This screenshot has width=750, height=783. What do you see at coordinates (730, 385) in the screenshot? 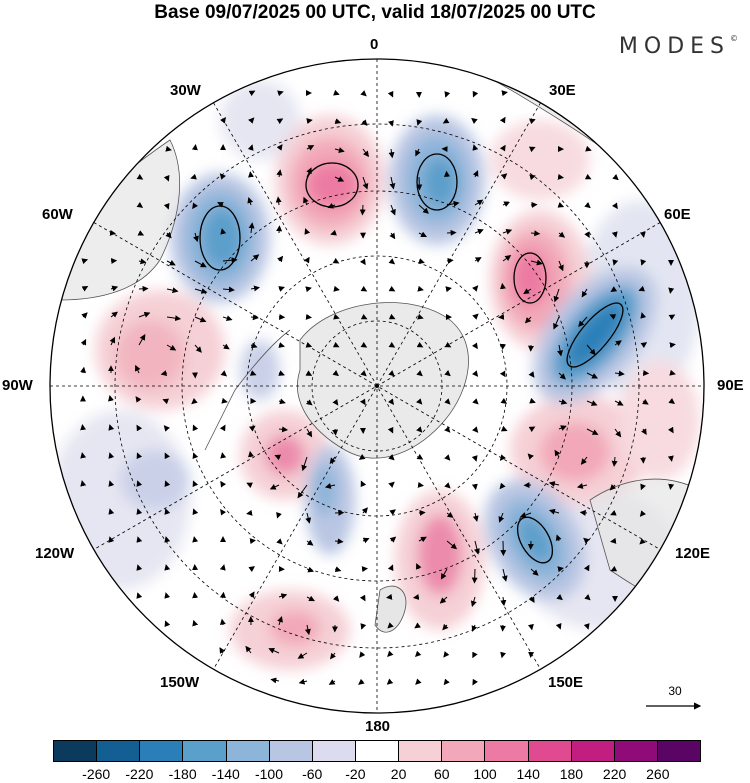
I see `label-90e: 90E` at bounding box center [730, 385].